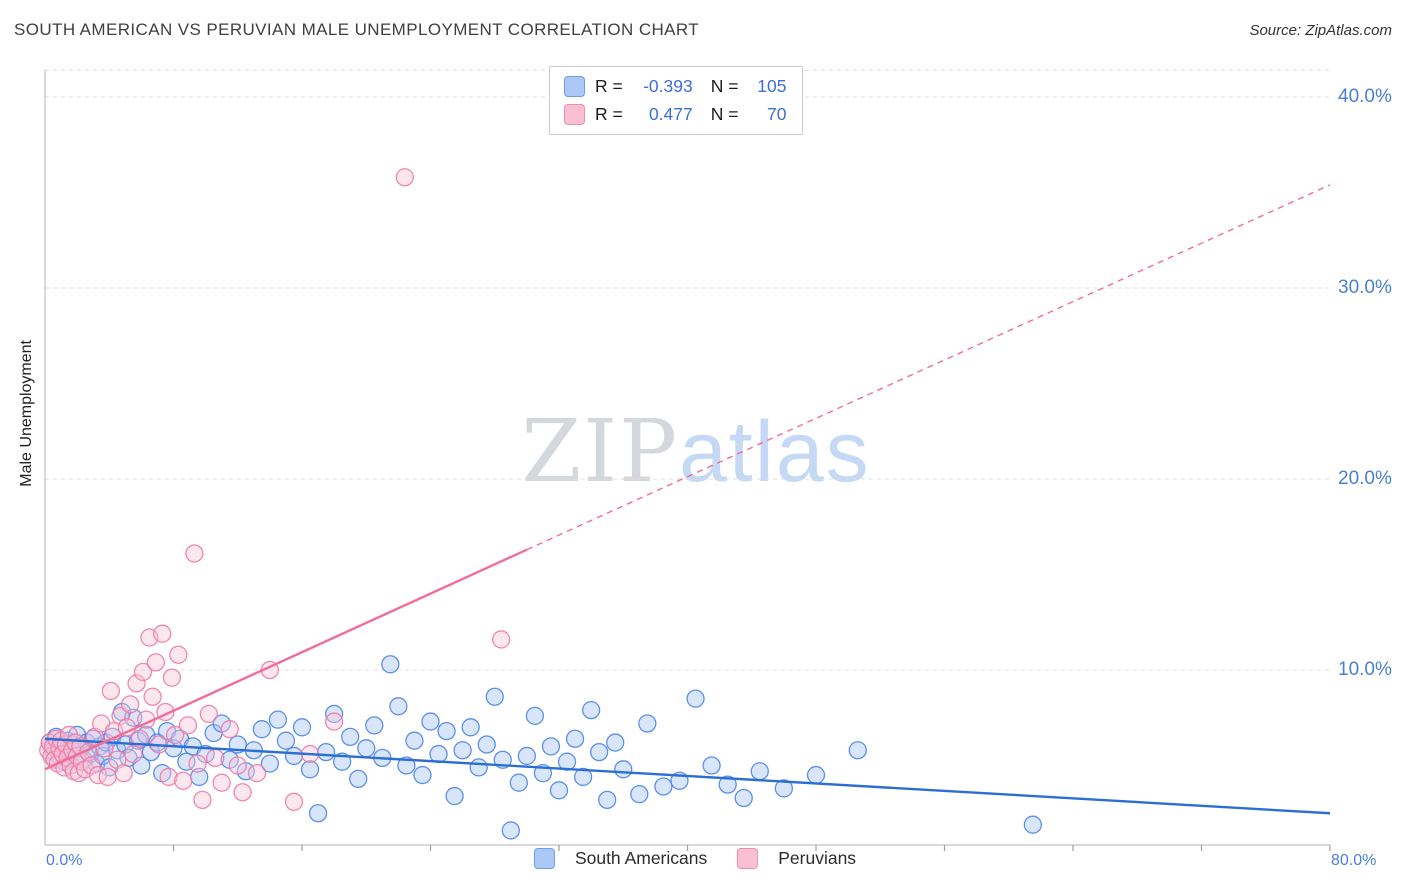  I want to click on legend-label-peruvians: Peruvians, so click(817, 858).